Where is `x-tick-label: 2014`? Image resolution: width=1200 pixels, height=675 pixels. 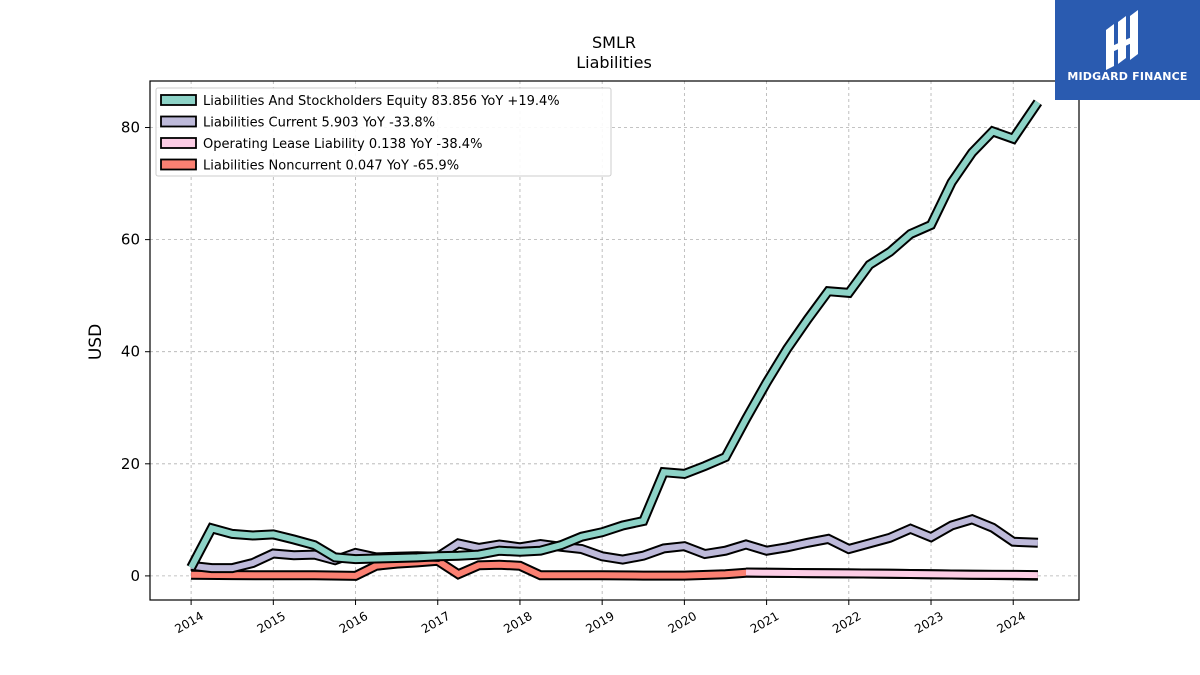 x-tick-label: 2014 is located at coordinates (188, 622).